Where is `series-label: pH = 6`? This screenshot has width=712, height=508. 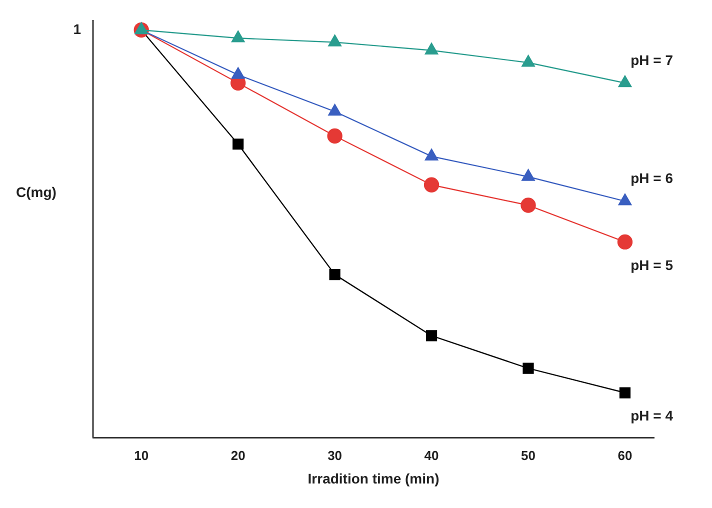 series-label: pH = 6 is located at coordinates (652, 178).